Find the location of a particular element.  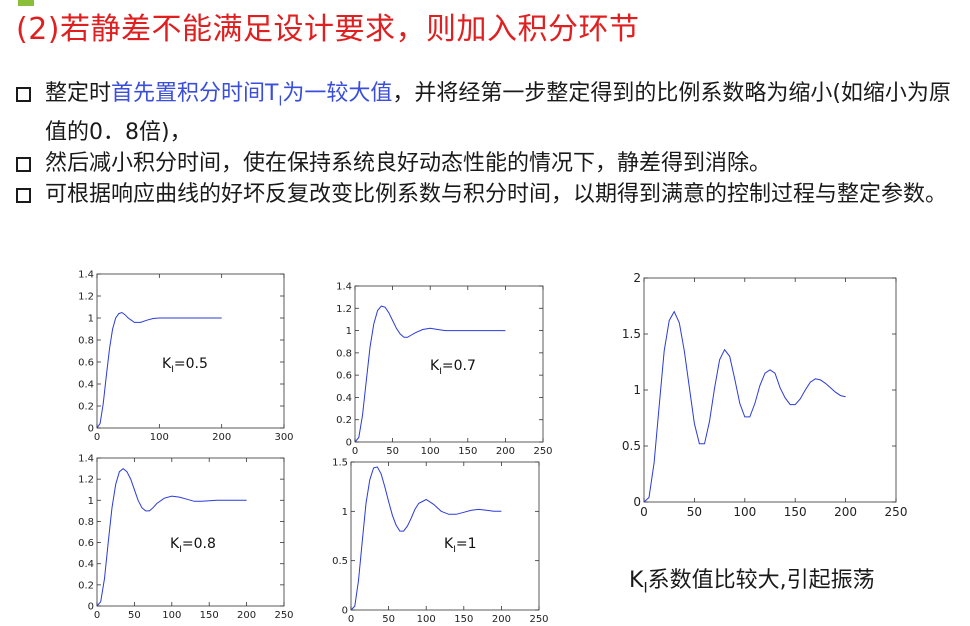

title-accent-bar is located at coordinates (26, 3).